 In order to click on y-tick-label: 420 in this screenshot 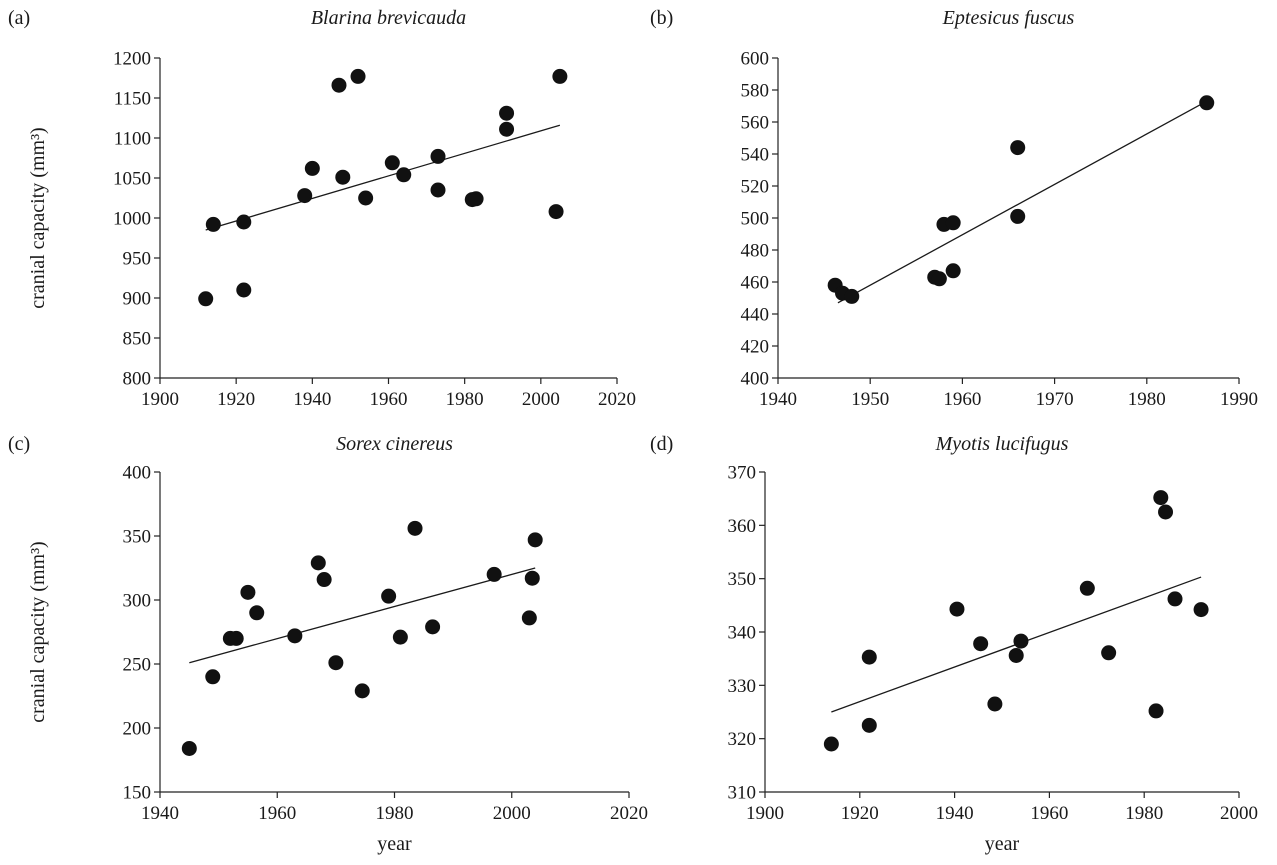, I will do `click(755, 347)`.